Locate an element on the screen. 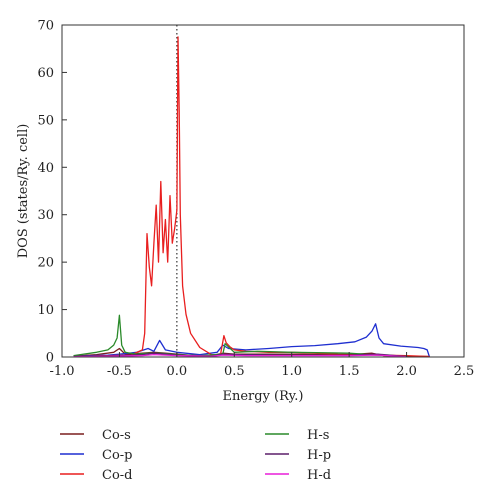 Image resolution: width=494 pixels, height=500 pixels. x-tick-label: 0.0 is located at coordinates (177, 371).